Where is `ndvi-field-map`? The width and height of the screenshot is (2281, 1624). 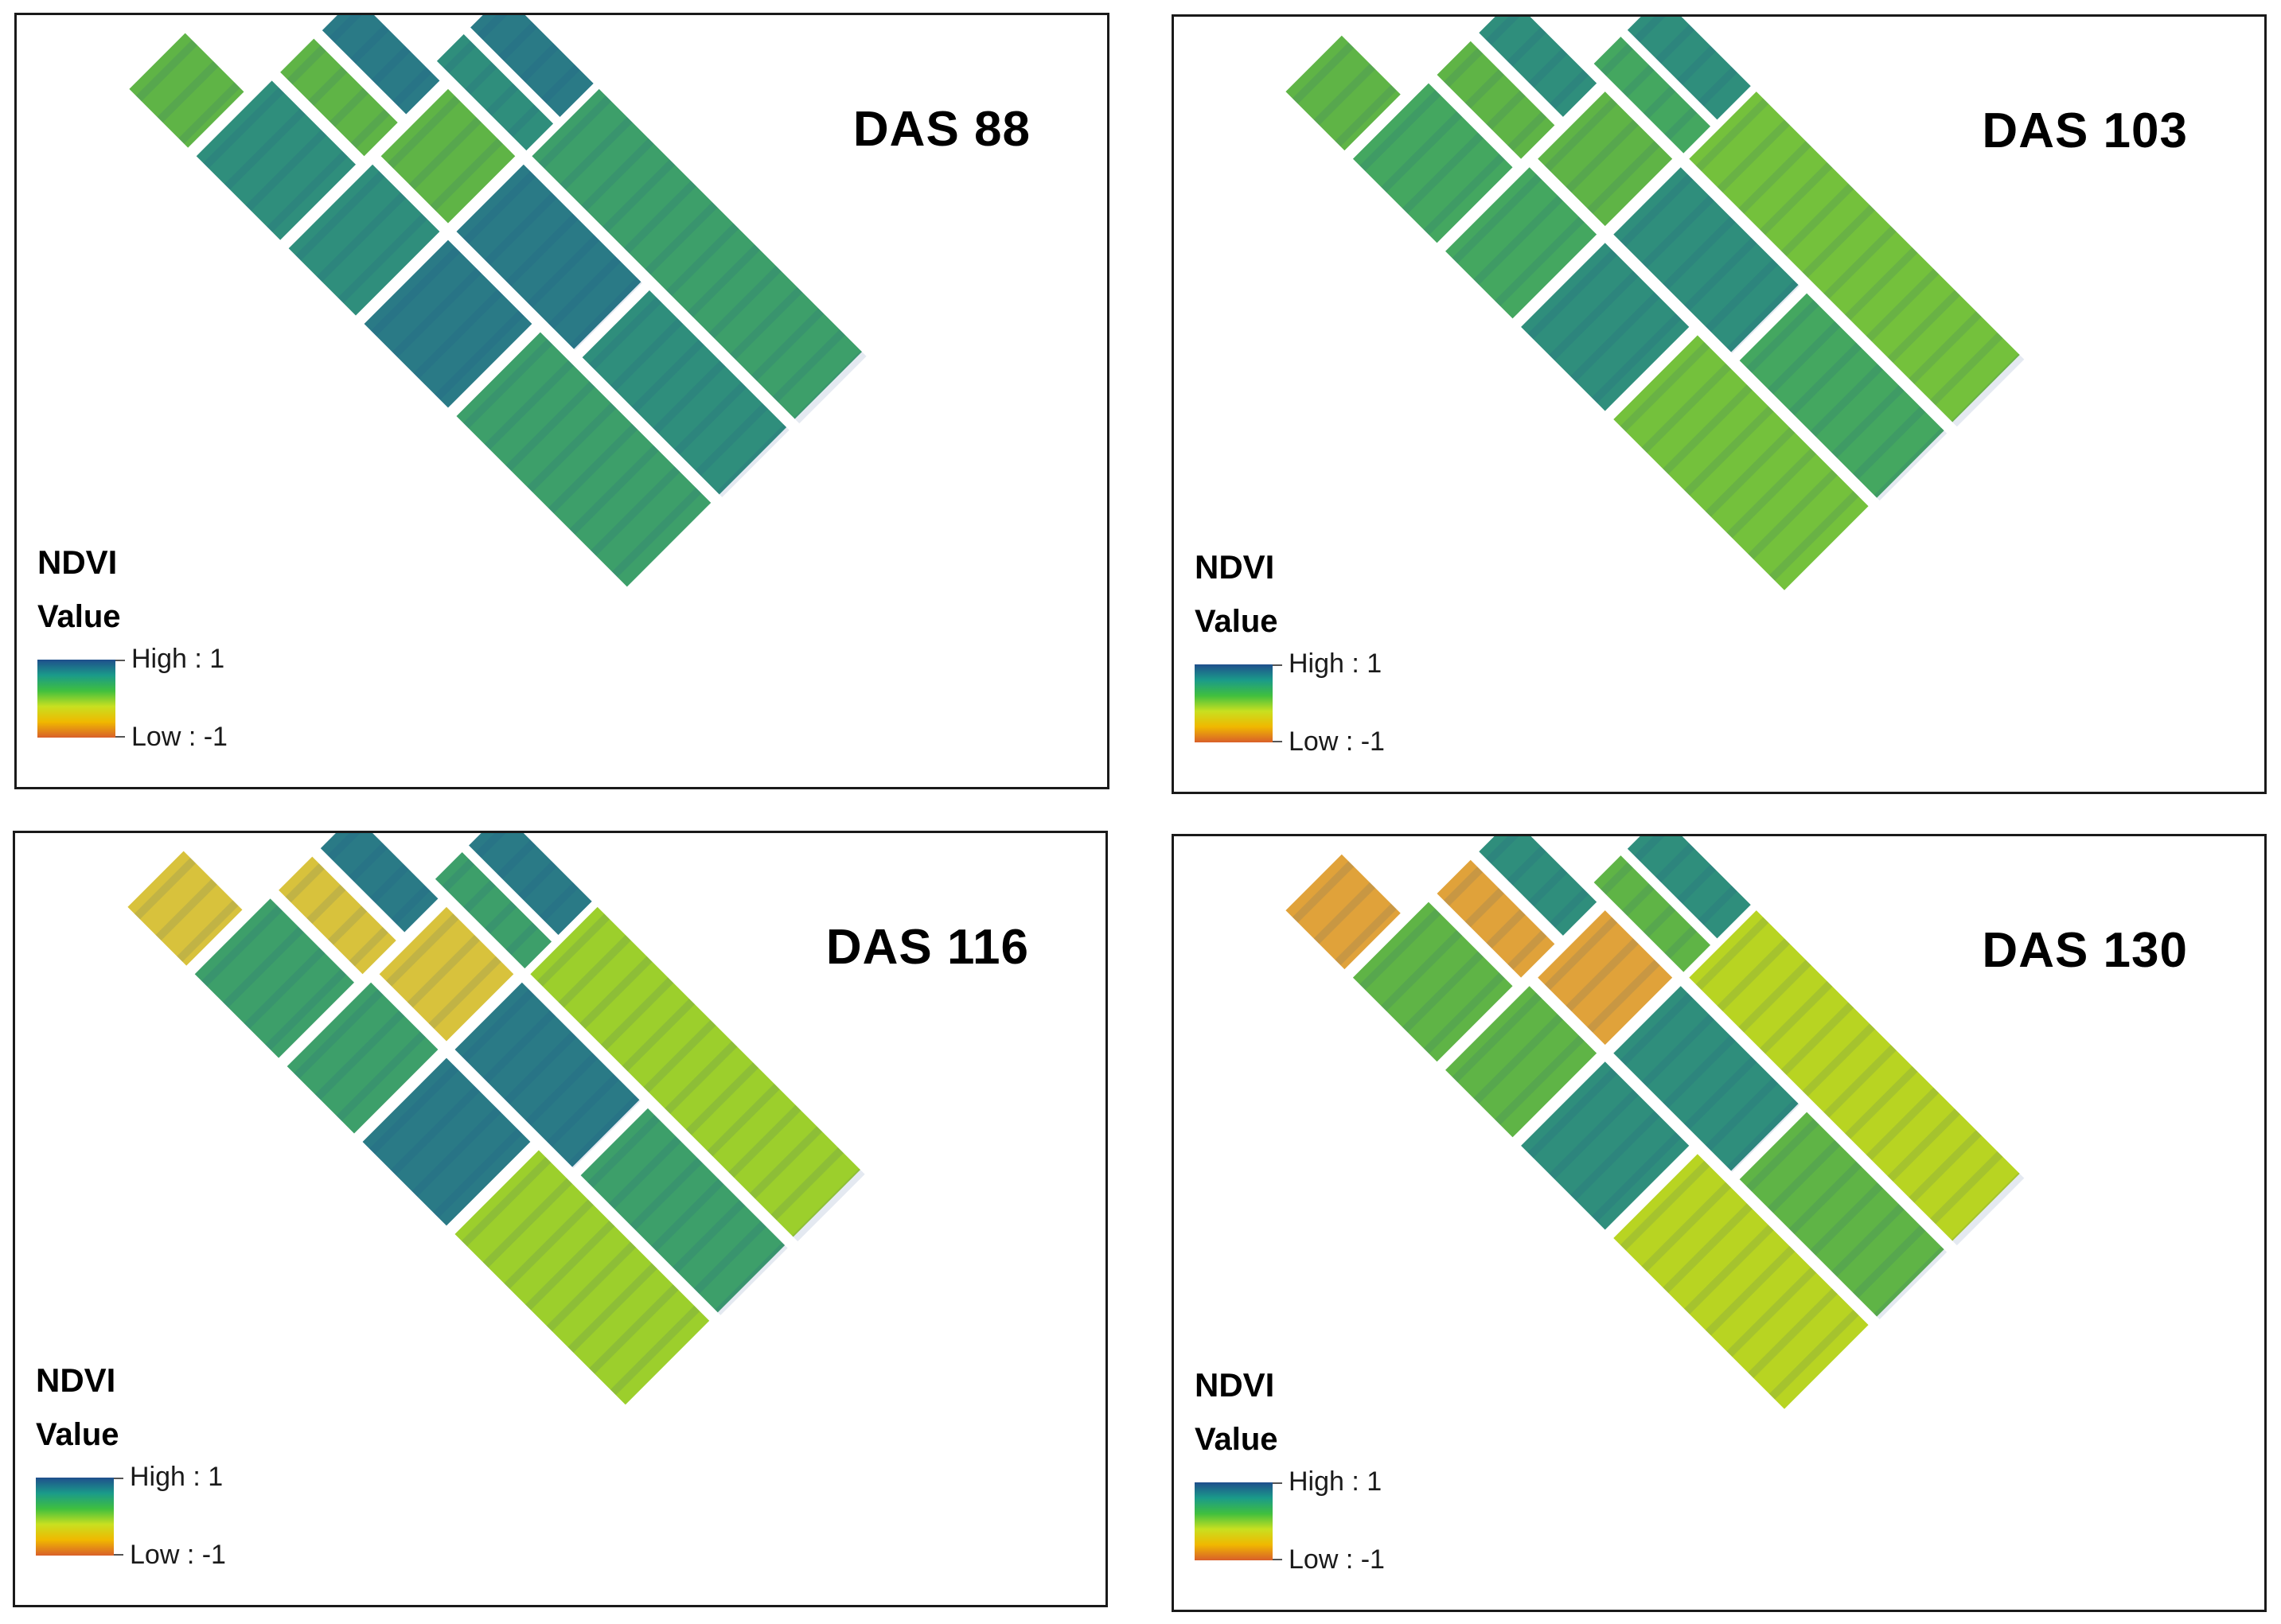 ndvi-field-map is located at coordinates (1655, 1122).